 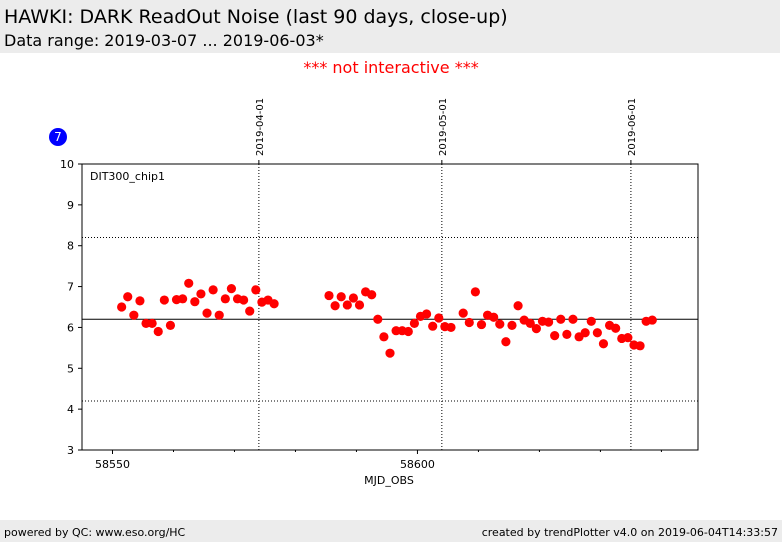 I want to click on panel-label: DIT300_chip1, so click(x=127, y=176).